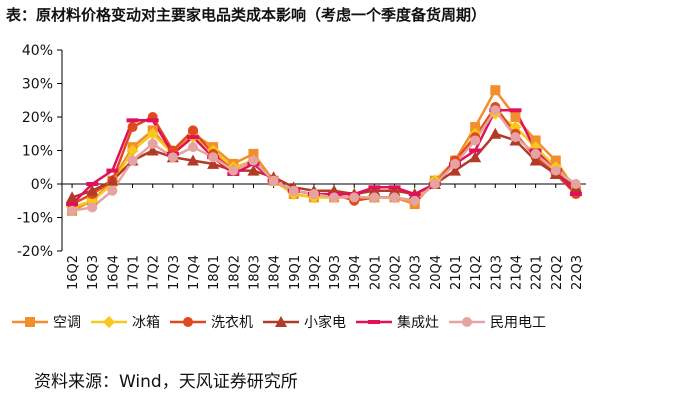  Describe the element at coordinates (214, 272) in the screenshot. I see `x-tick-label: 18Q1` at that location.